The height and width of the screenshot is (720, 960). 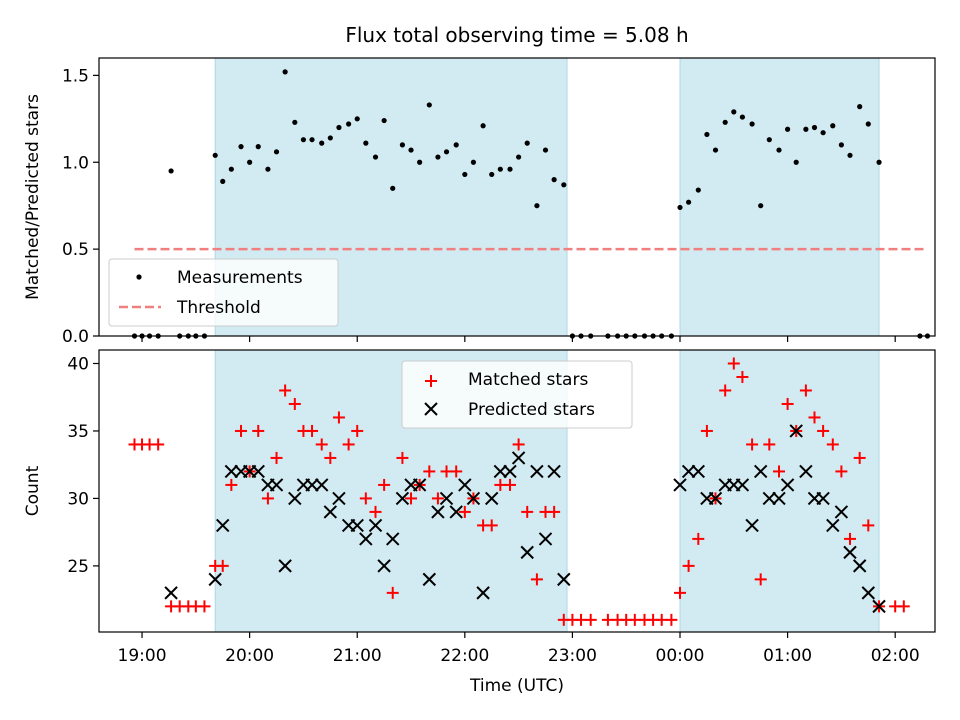 What do you see at coordinates (78, 499) in the screenshot?
I see `bottom-y-tick-label: 30` at bounding box center [78, 499].